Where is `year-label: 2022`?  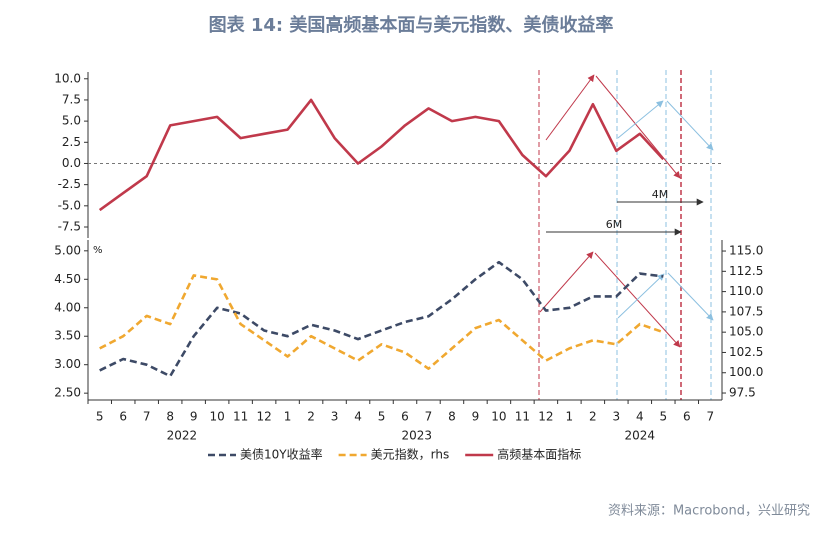 year-label: 2022 is located at coordinates (182, 436).